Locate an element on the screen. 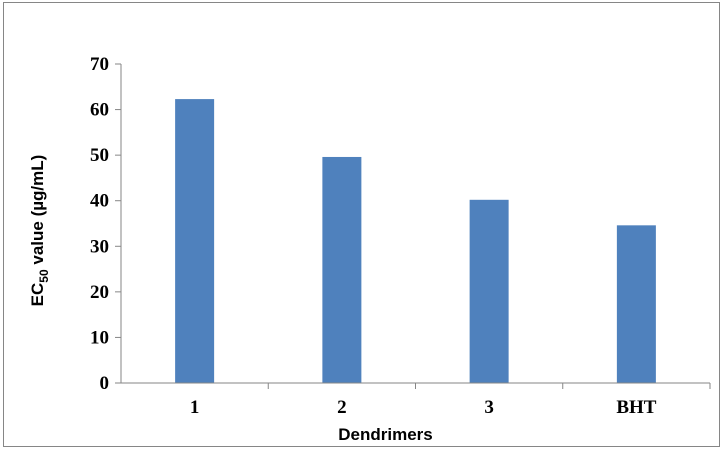 This screenshot has height=452, width=720. y-axis-title-suffix: value (µg/mL) is located at coordinates (37, 212).